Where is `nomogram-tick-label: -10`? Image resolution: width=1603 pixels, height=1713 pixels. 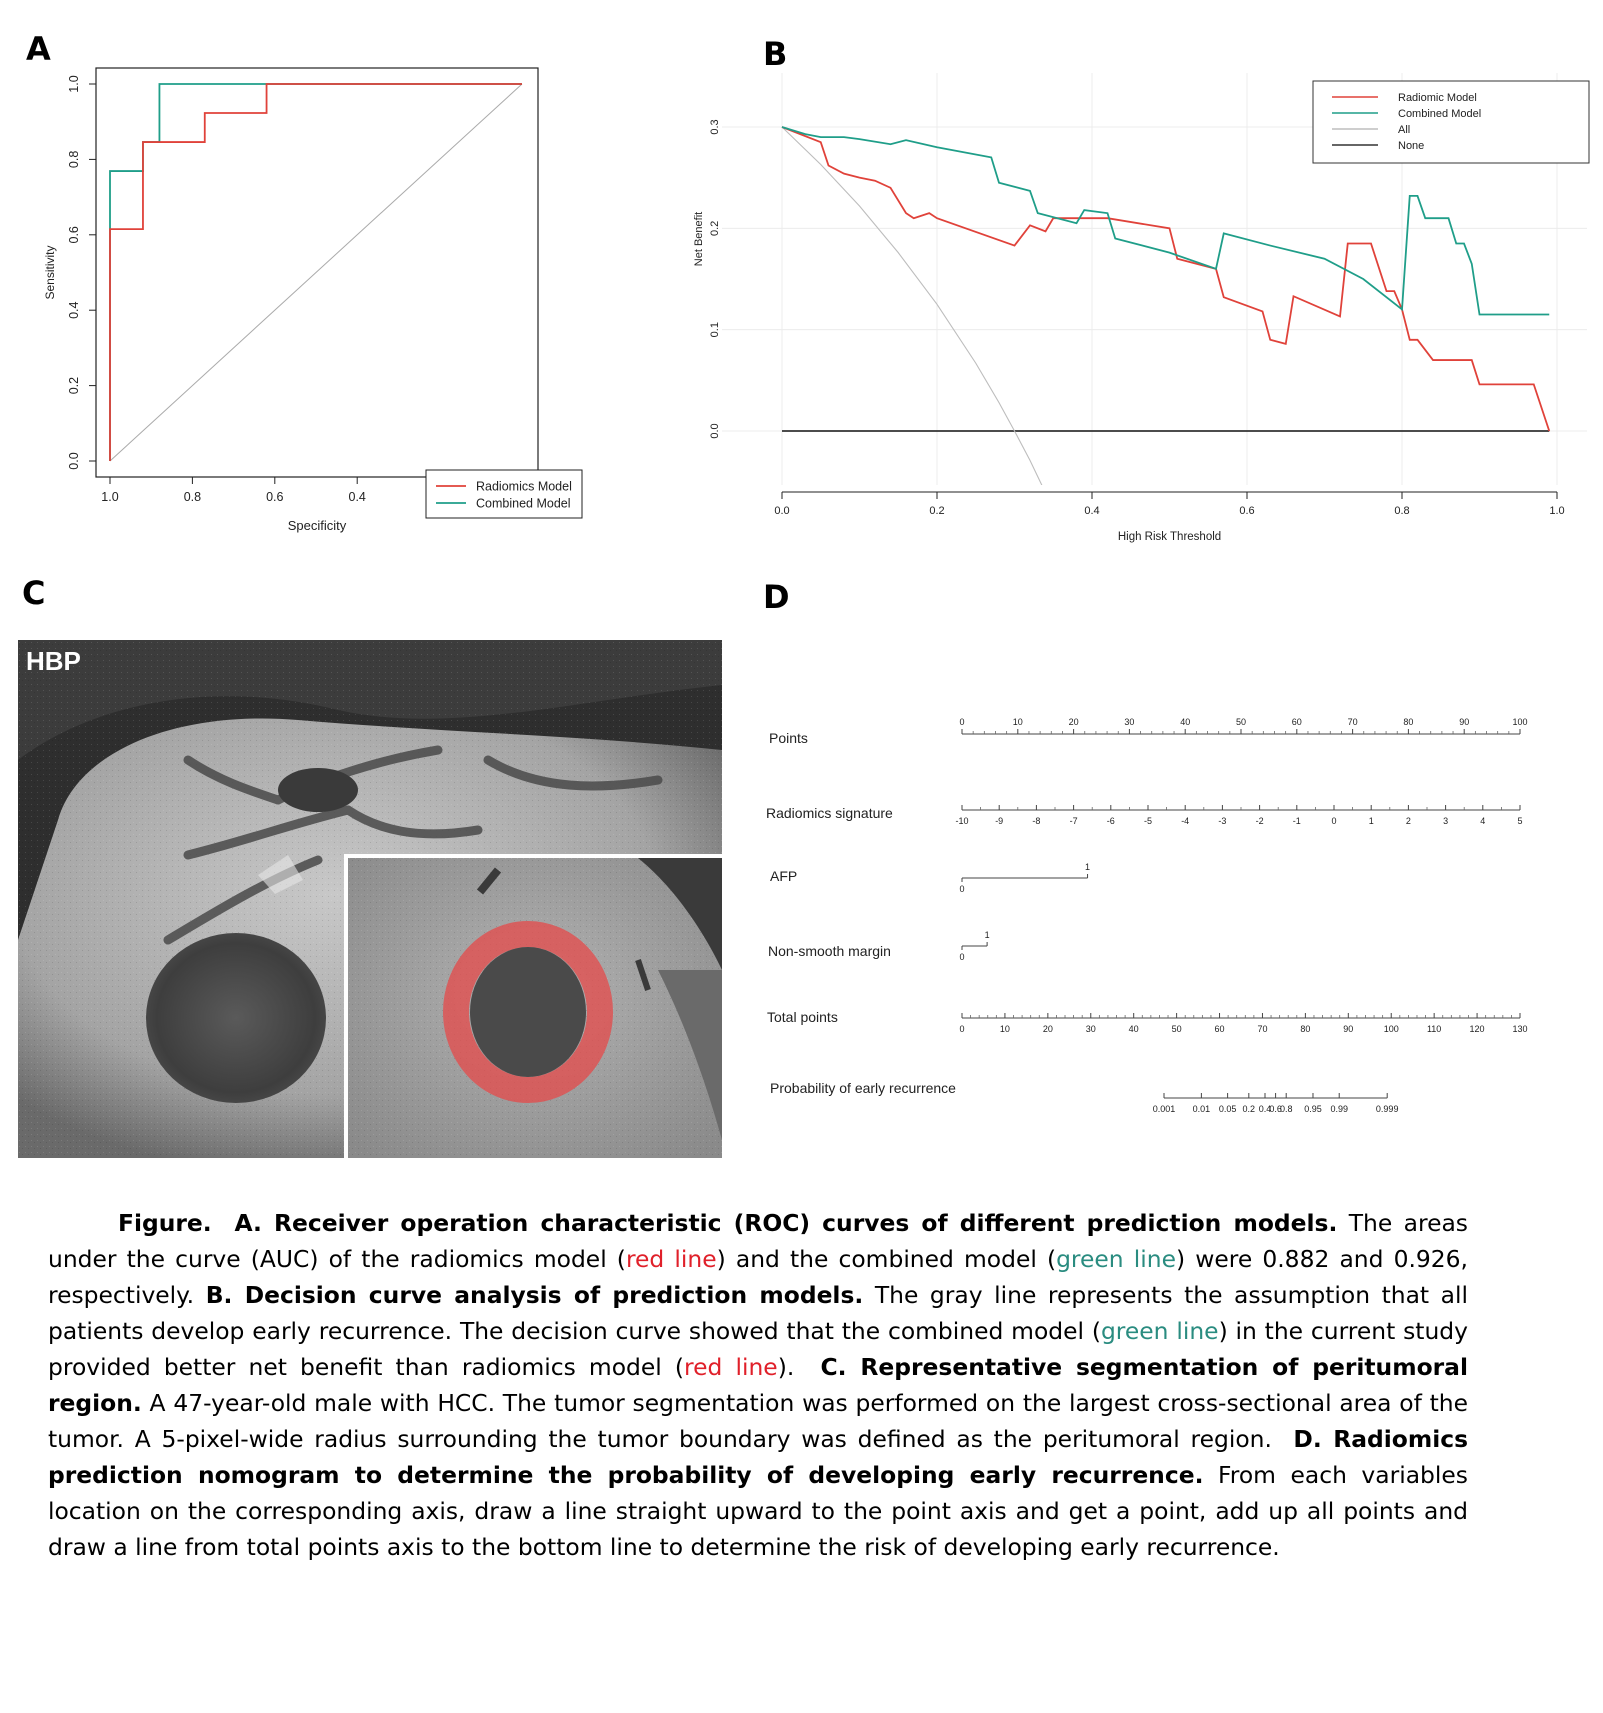
nomogram-tick-label: -10 is located at coordinates (961, 821).